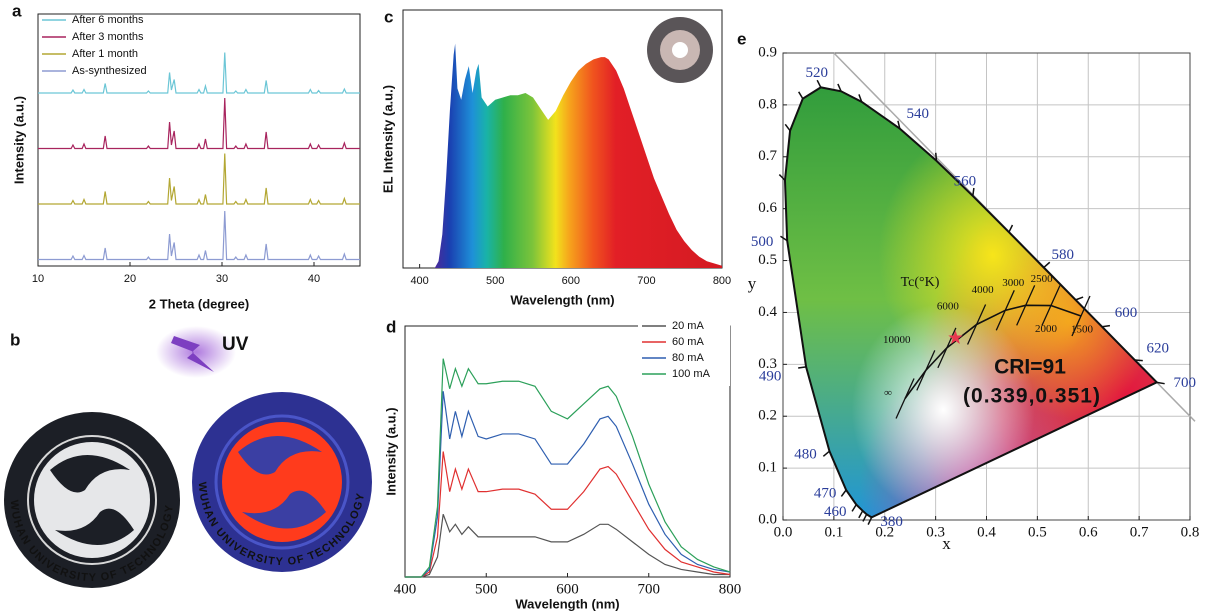 The image size is (1209, 613). I want to click on temperature-title: Tc(°K), so click(920, 282).